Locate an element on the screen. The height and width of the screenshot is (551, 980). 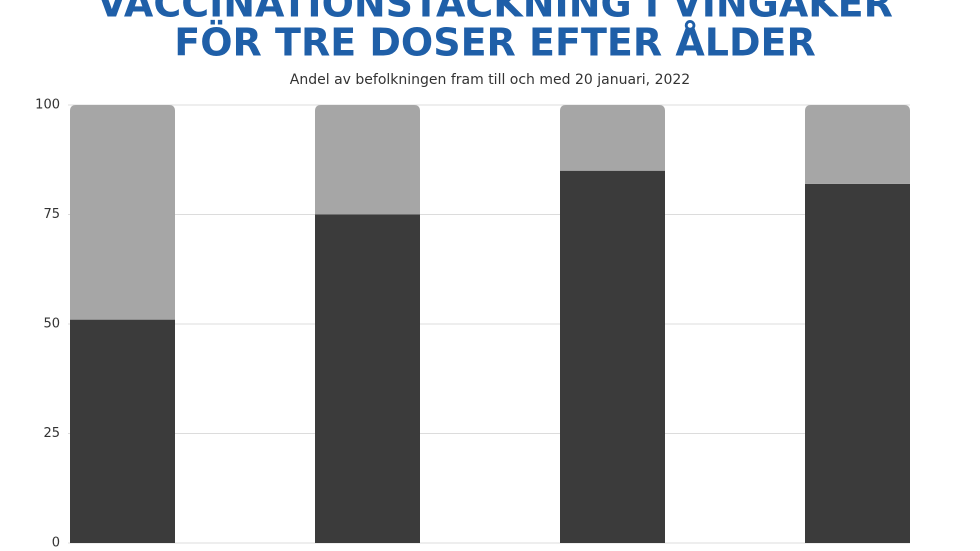
y-tick-label: 50 is located at coordinates (51, 324).